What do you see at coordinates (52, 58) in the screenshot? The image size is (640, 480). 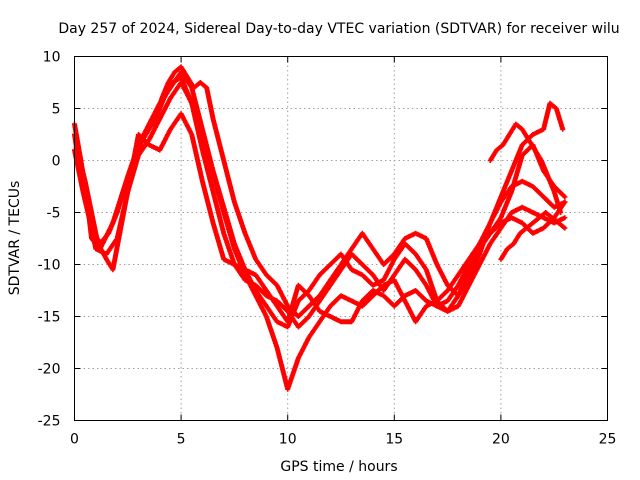 I see `y-tick-label: 10` at bounding box center [52, 58].